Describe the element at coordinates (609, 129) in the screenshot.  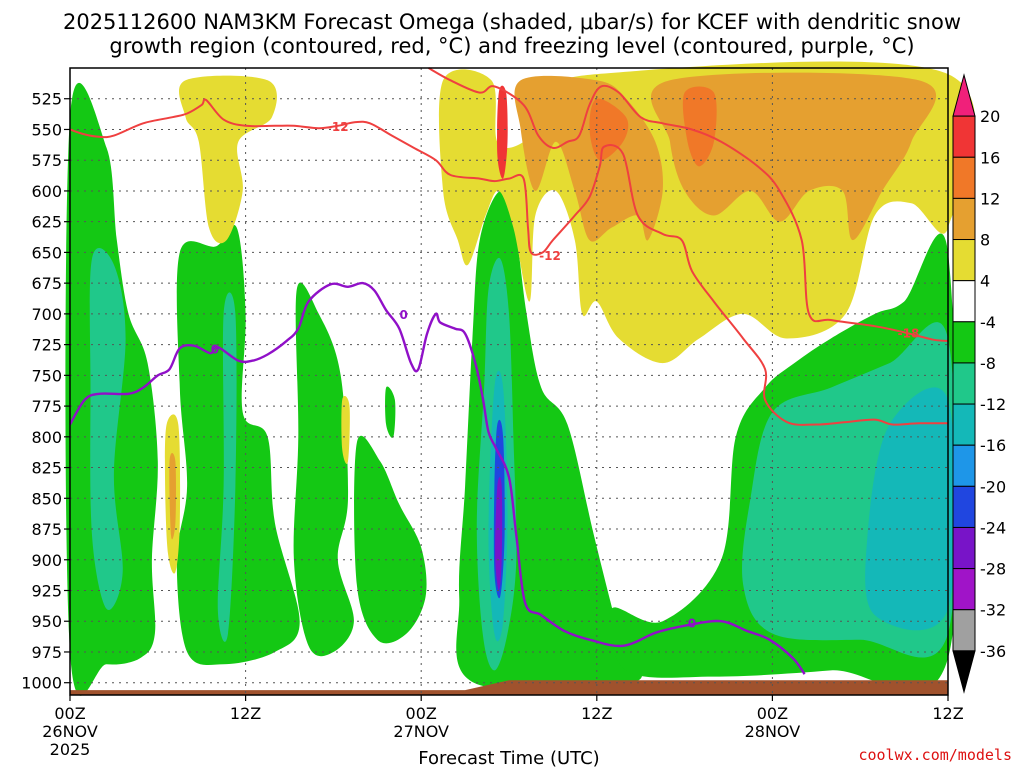
I see `omega-region-sink-day2-orange-c` at that location.